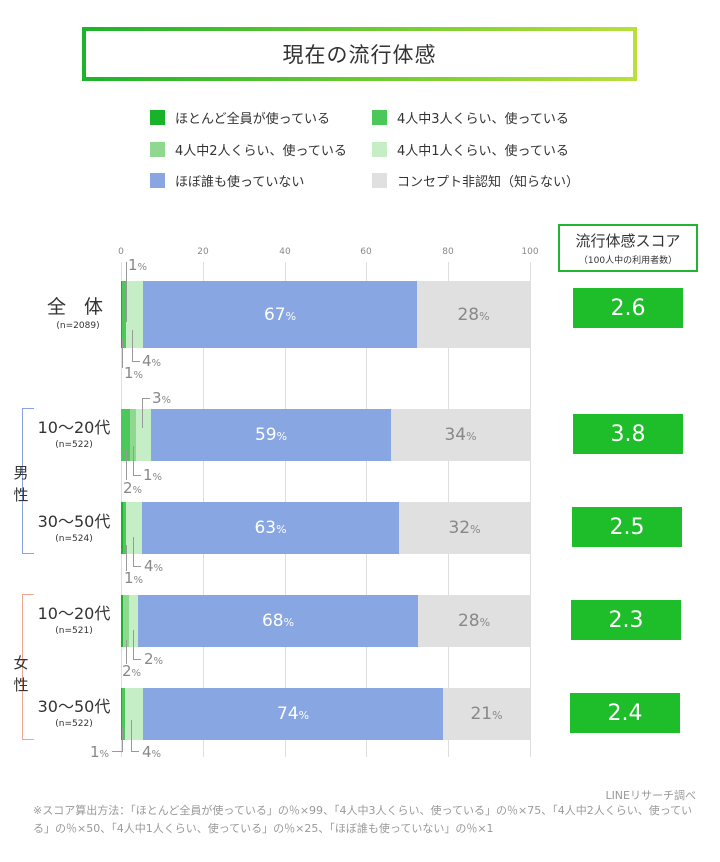 This screenshot has height=862, width=720. I want to click on legend-item-1-of-4: 4人中1人くらい、使っている, so click(470, 149).